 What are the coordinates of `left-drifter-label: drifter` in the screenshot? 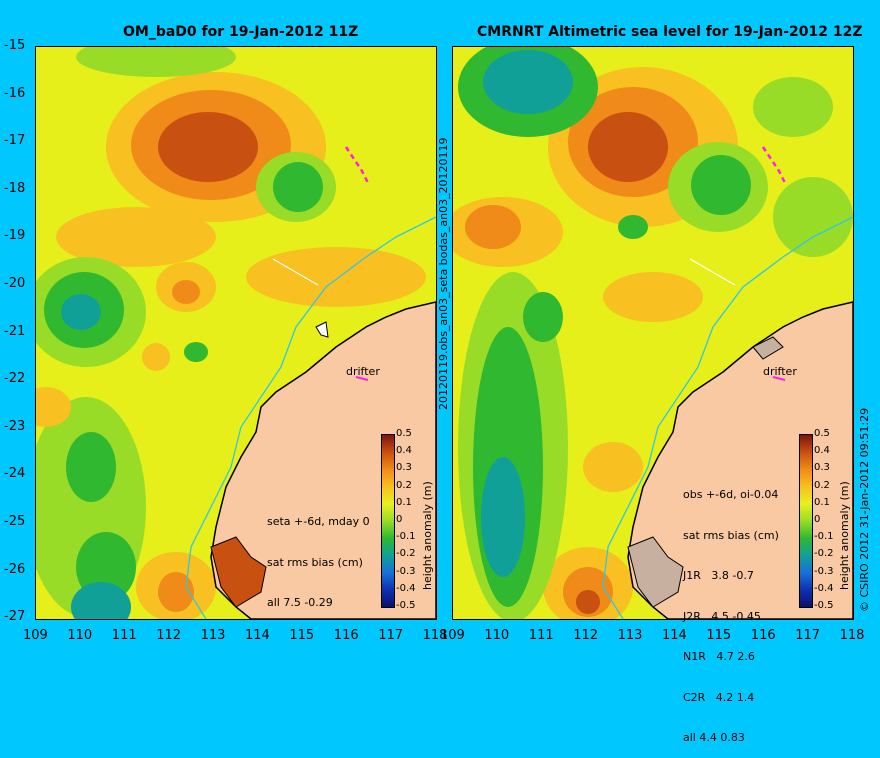 It's located at (363, 371).